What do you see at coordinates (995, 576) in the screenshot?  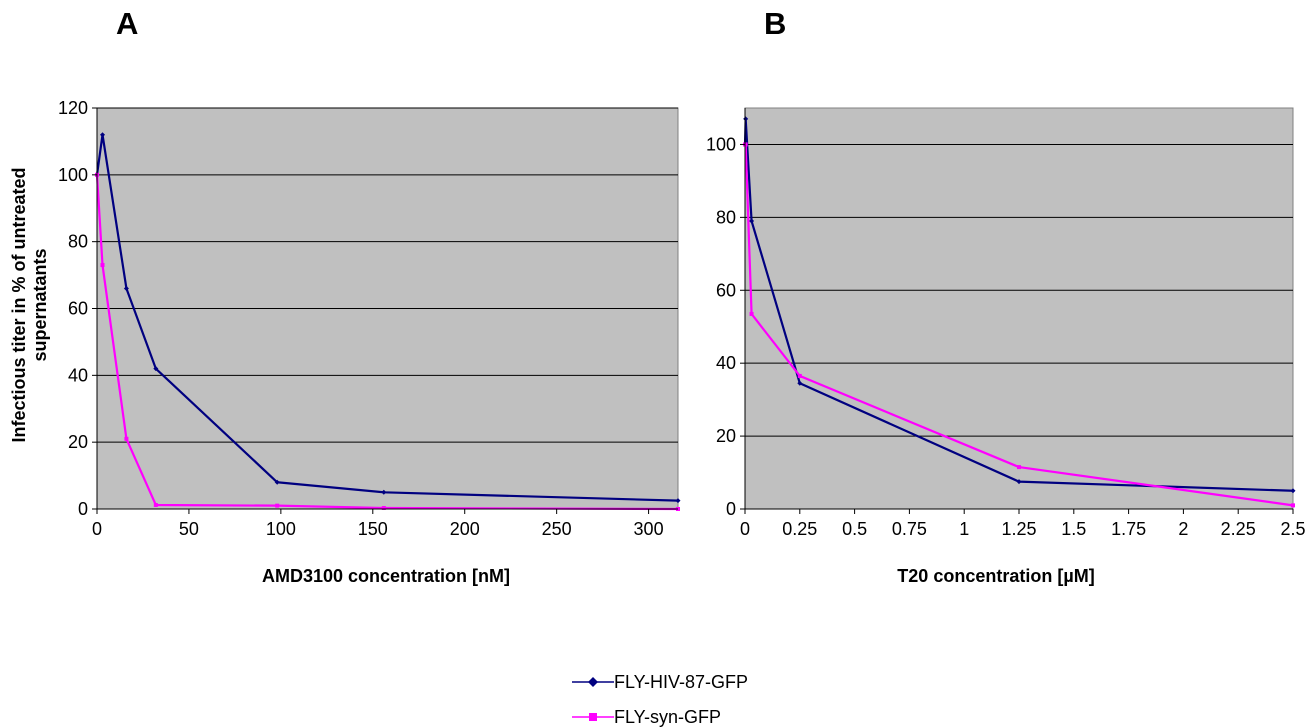 I see `x-axis-title-b: T20 concentration [µM]` at bounding box center [995, 576].